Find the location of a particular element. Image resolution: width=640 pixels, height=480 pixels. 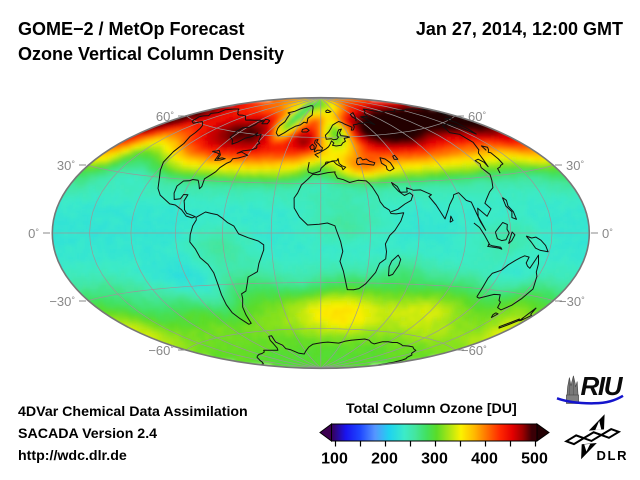

svg-text: DLR is located at coordinates (612, 455).